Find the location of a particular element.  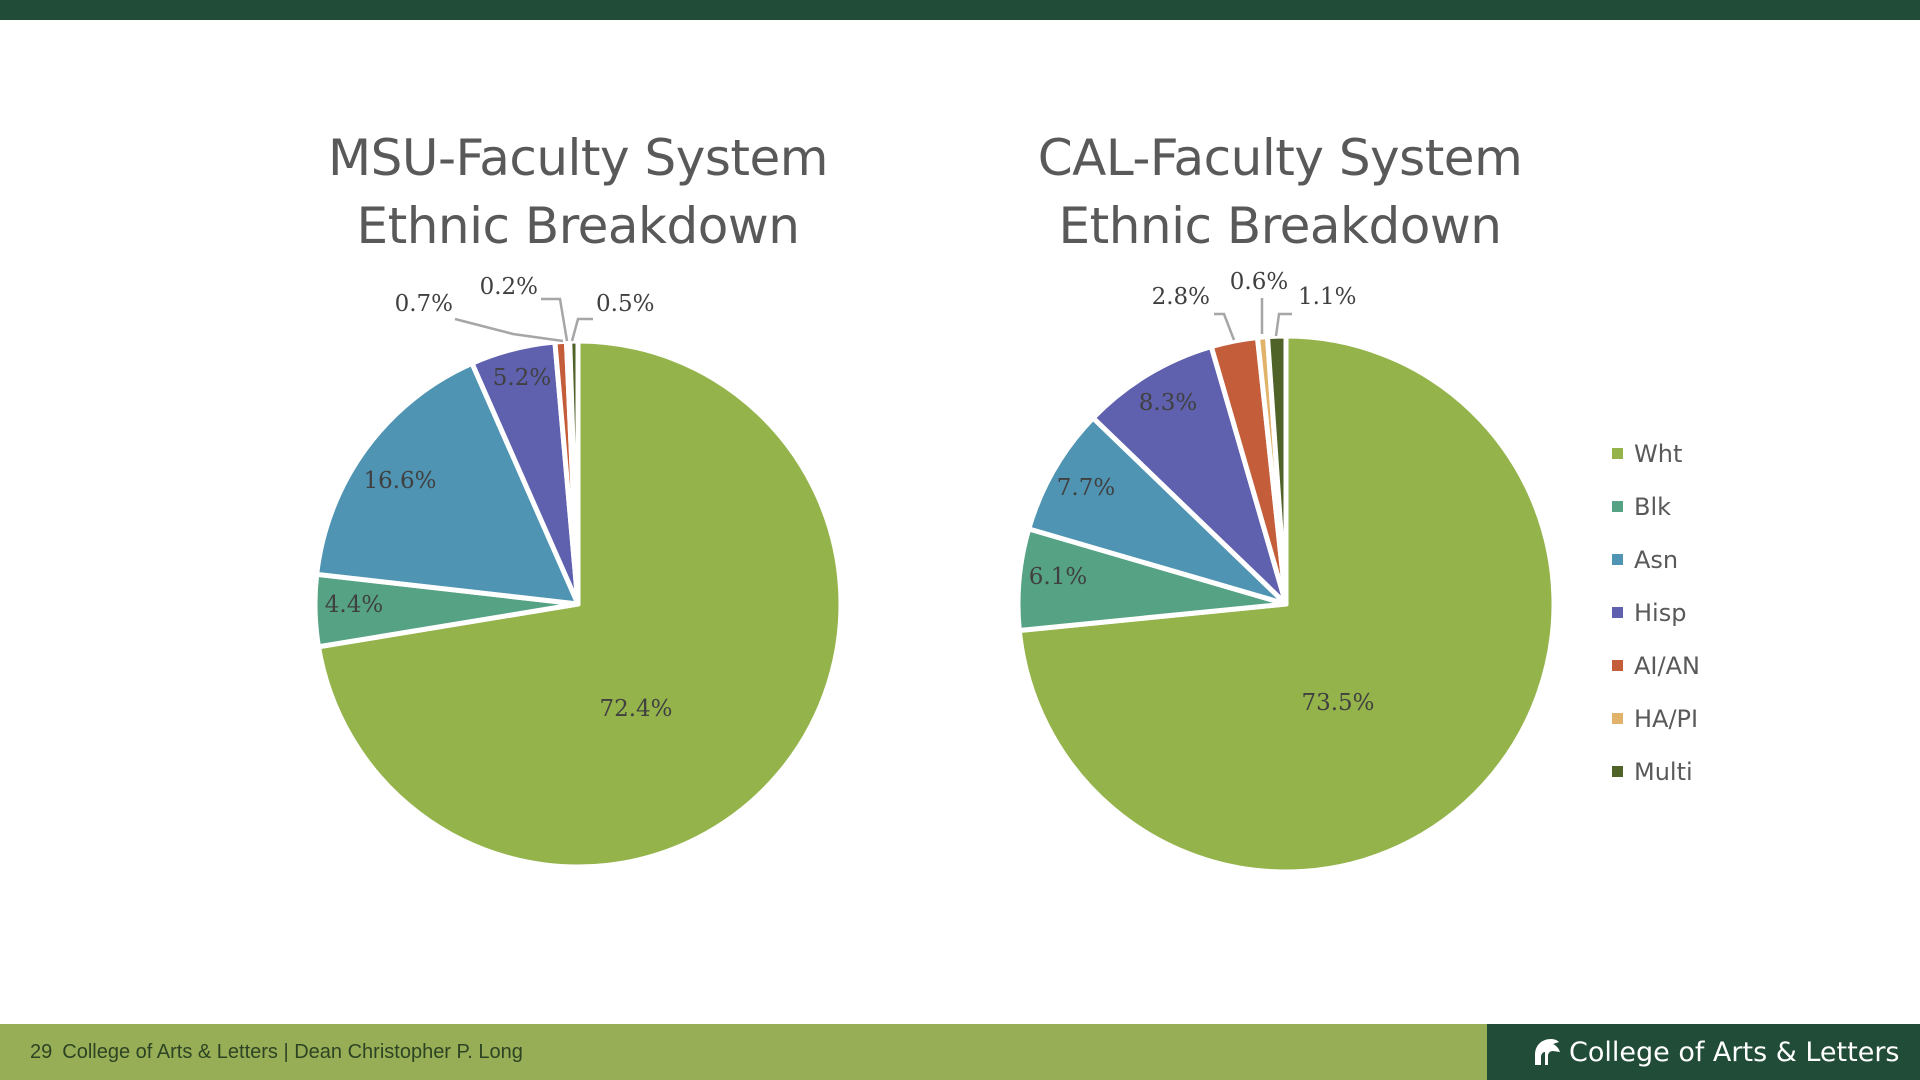

data-label-msu-asn: 16.6% is located at coordinates (399, 481).